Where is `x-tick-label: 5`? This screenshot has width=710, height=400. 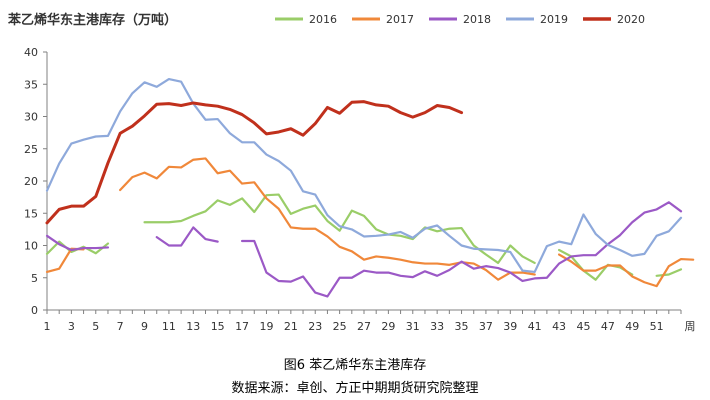
x-tick-label: 5 is located at coordinates (95, 326).